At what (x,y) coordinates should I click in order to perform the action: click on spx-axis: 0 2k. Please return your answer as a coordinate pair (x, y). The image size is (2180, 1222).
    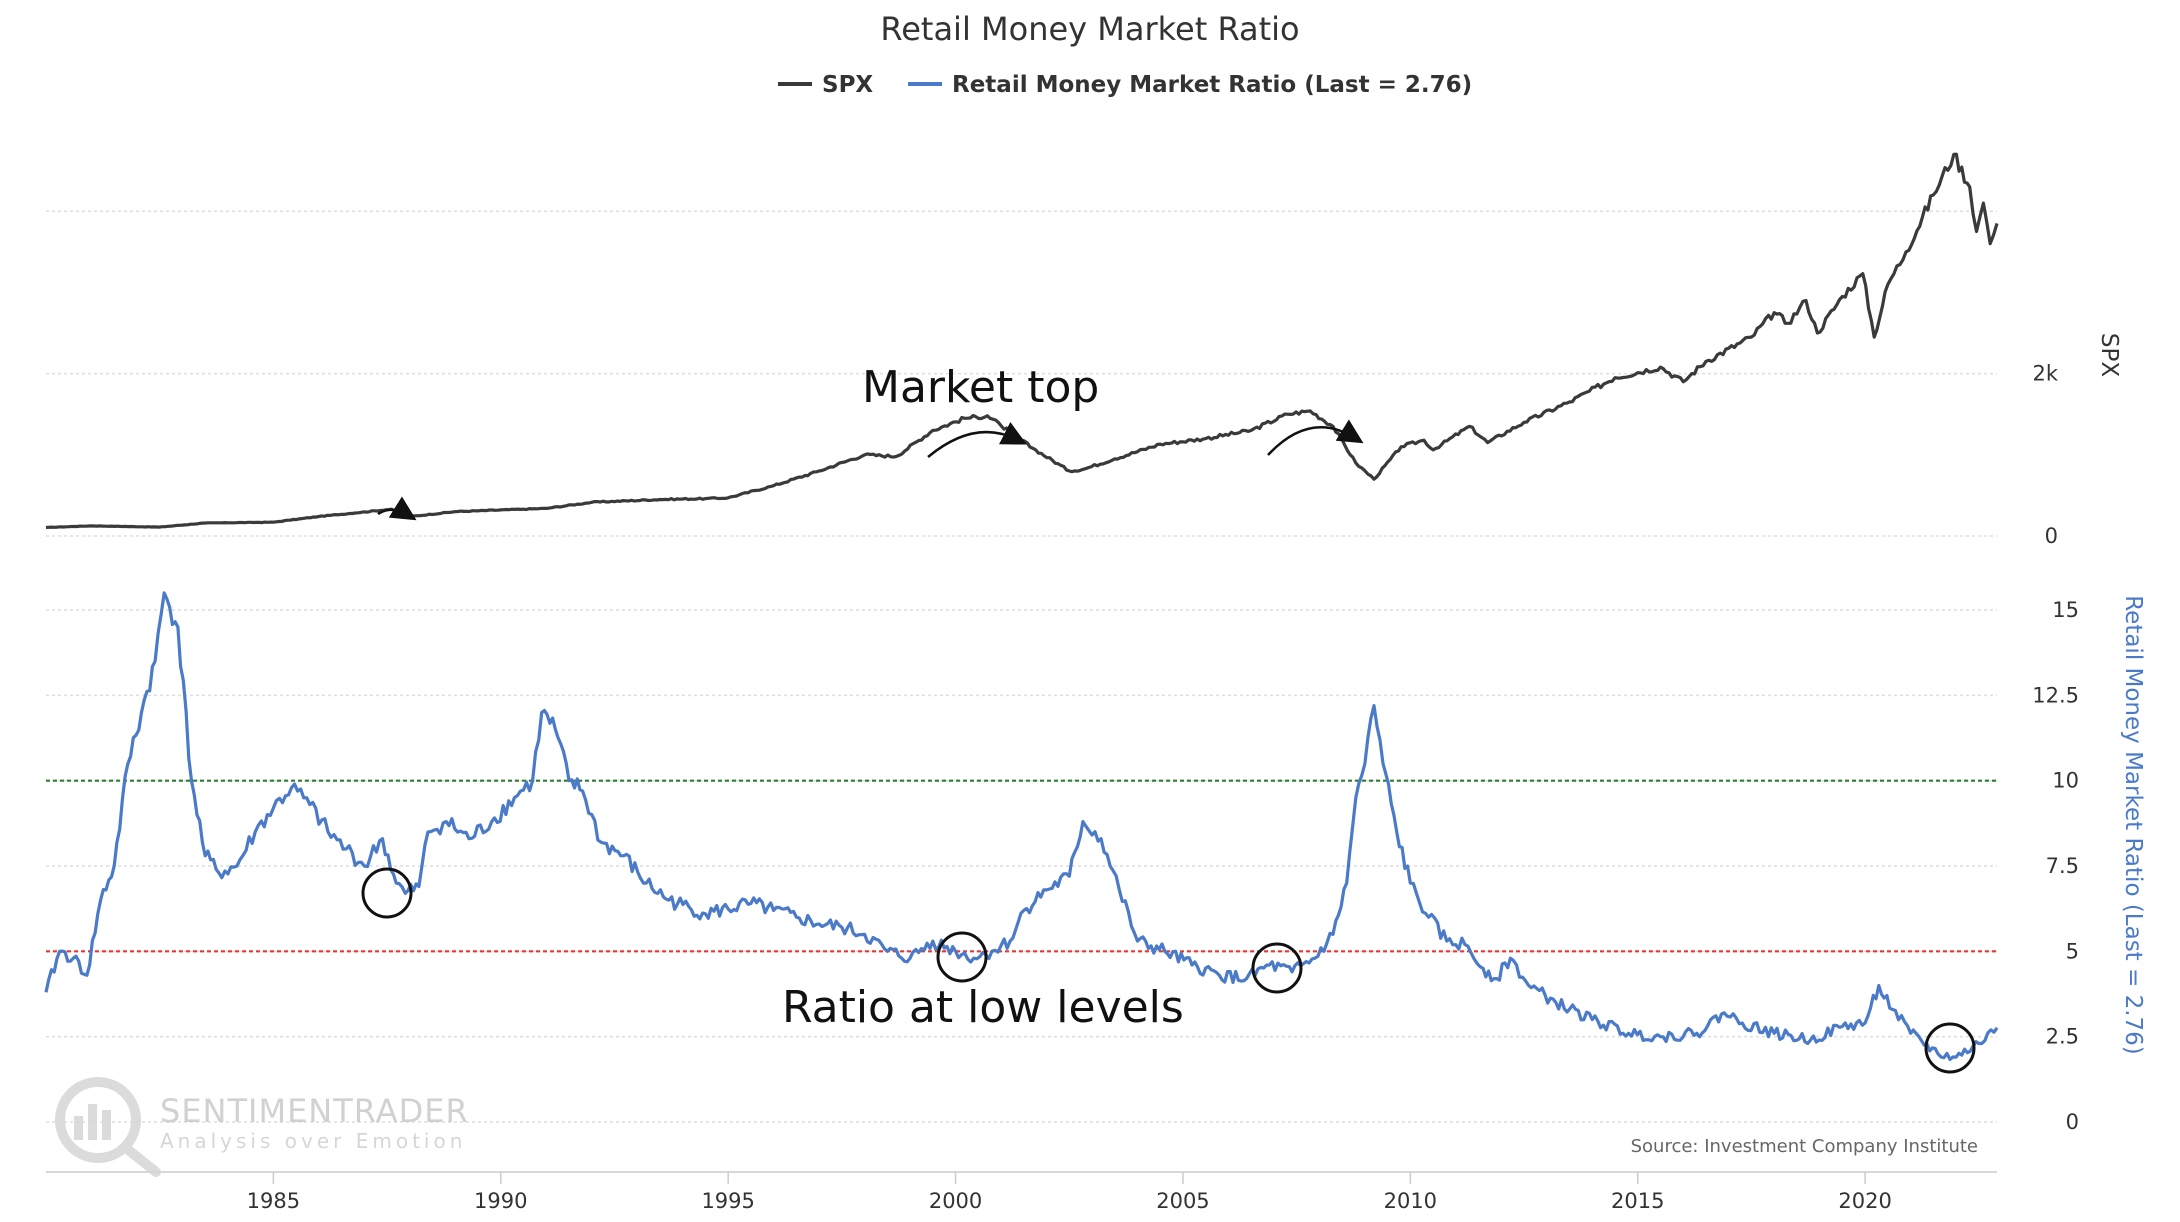
    Looking at the image, I should click on (2045, 455).